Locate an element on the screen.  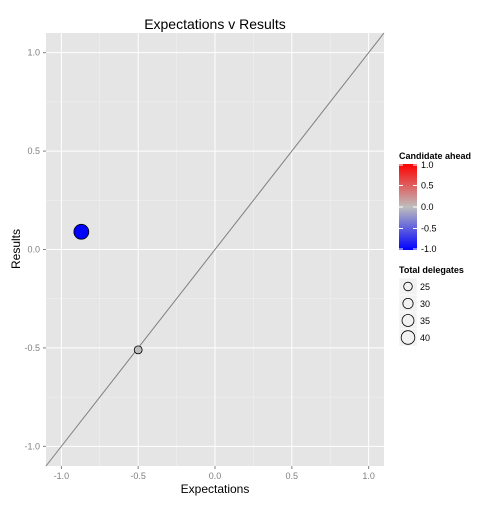
color-legend: Candidate ahead 1.0 0.5 0.0 -0.5 -1.0 is located at coordinates (435, 202).